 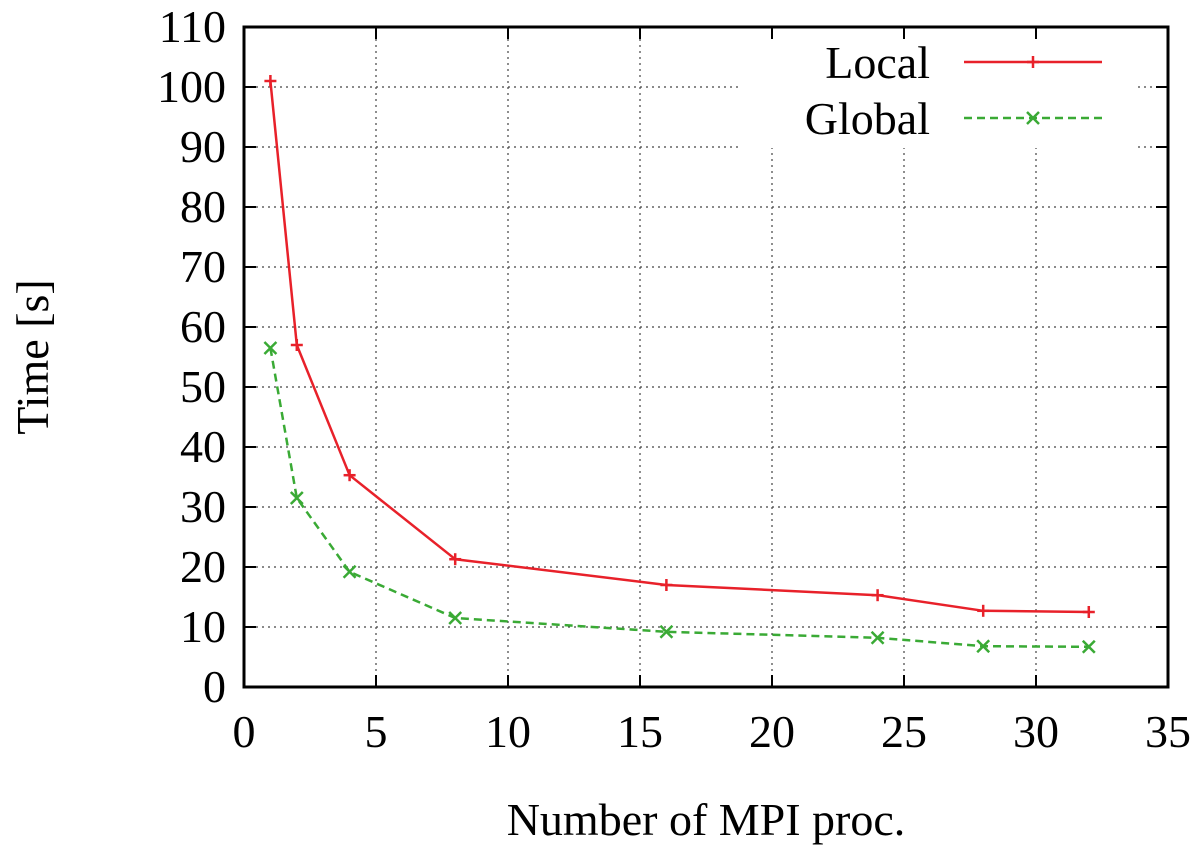 I want to click on y-tick-label: 30, so click(x=203, y=506).